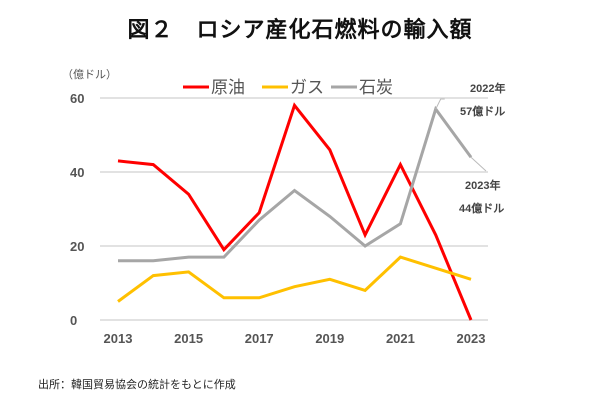 The width and height of the screenshot is (600, 400). I want to click on legend-label: 石炭, so click(376, 88).